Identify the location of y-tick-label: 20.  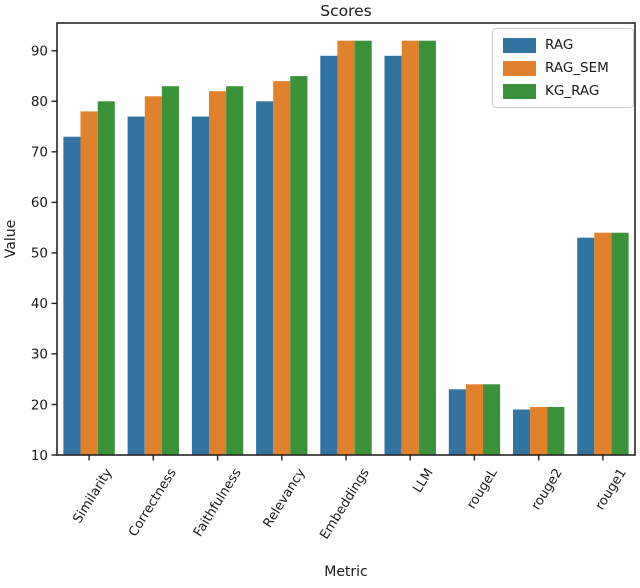
(39, 405).